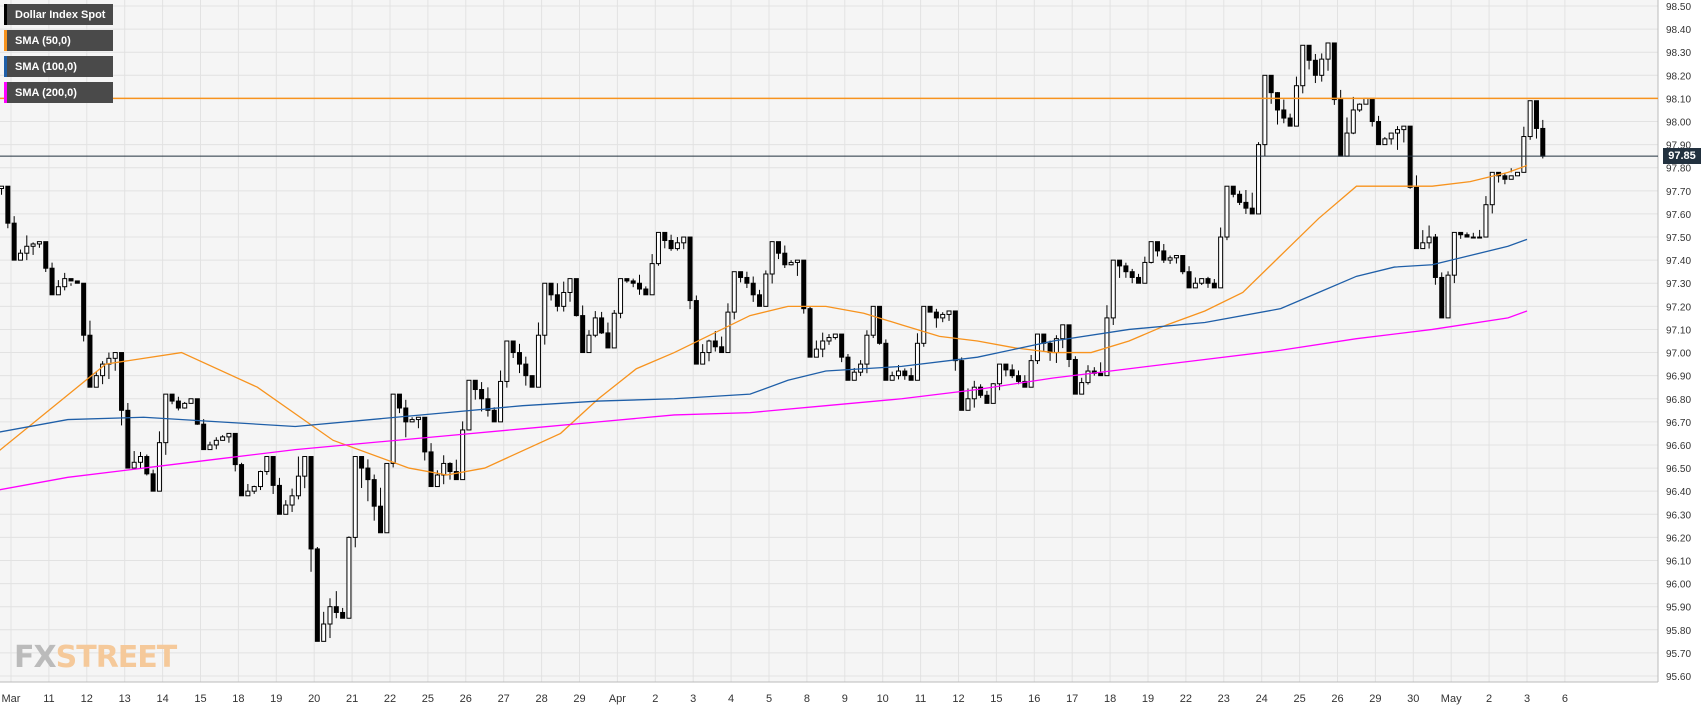 This screenshot has width=1707, height=712. I want to click on x-tick-label: Apr, so click(617, 699).